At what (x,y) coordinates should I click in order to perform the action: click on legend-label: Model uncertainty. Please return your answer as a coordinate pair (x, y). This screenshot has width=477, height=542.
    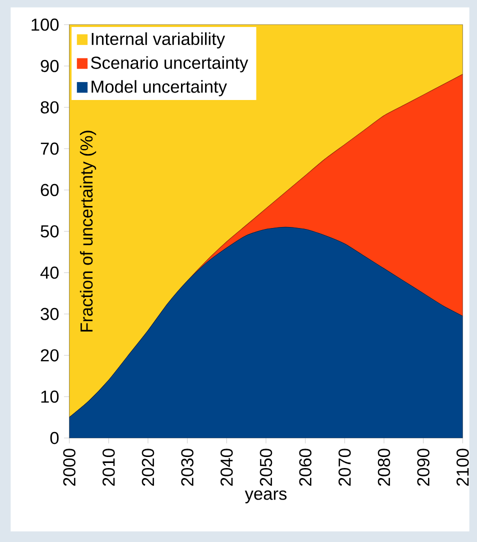
    Looking at the image, I should click on (159, 88).